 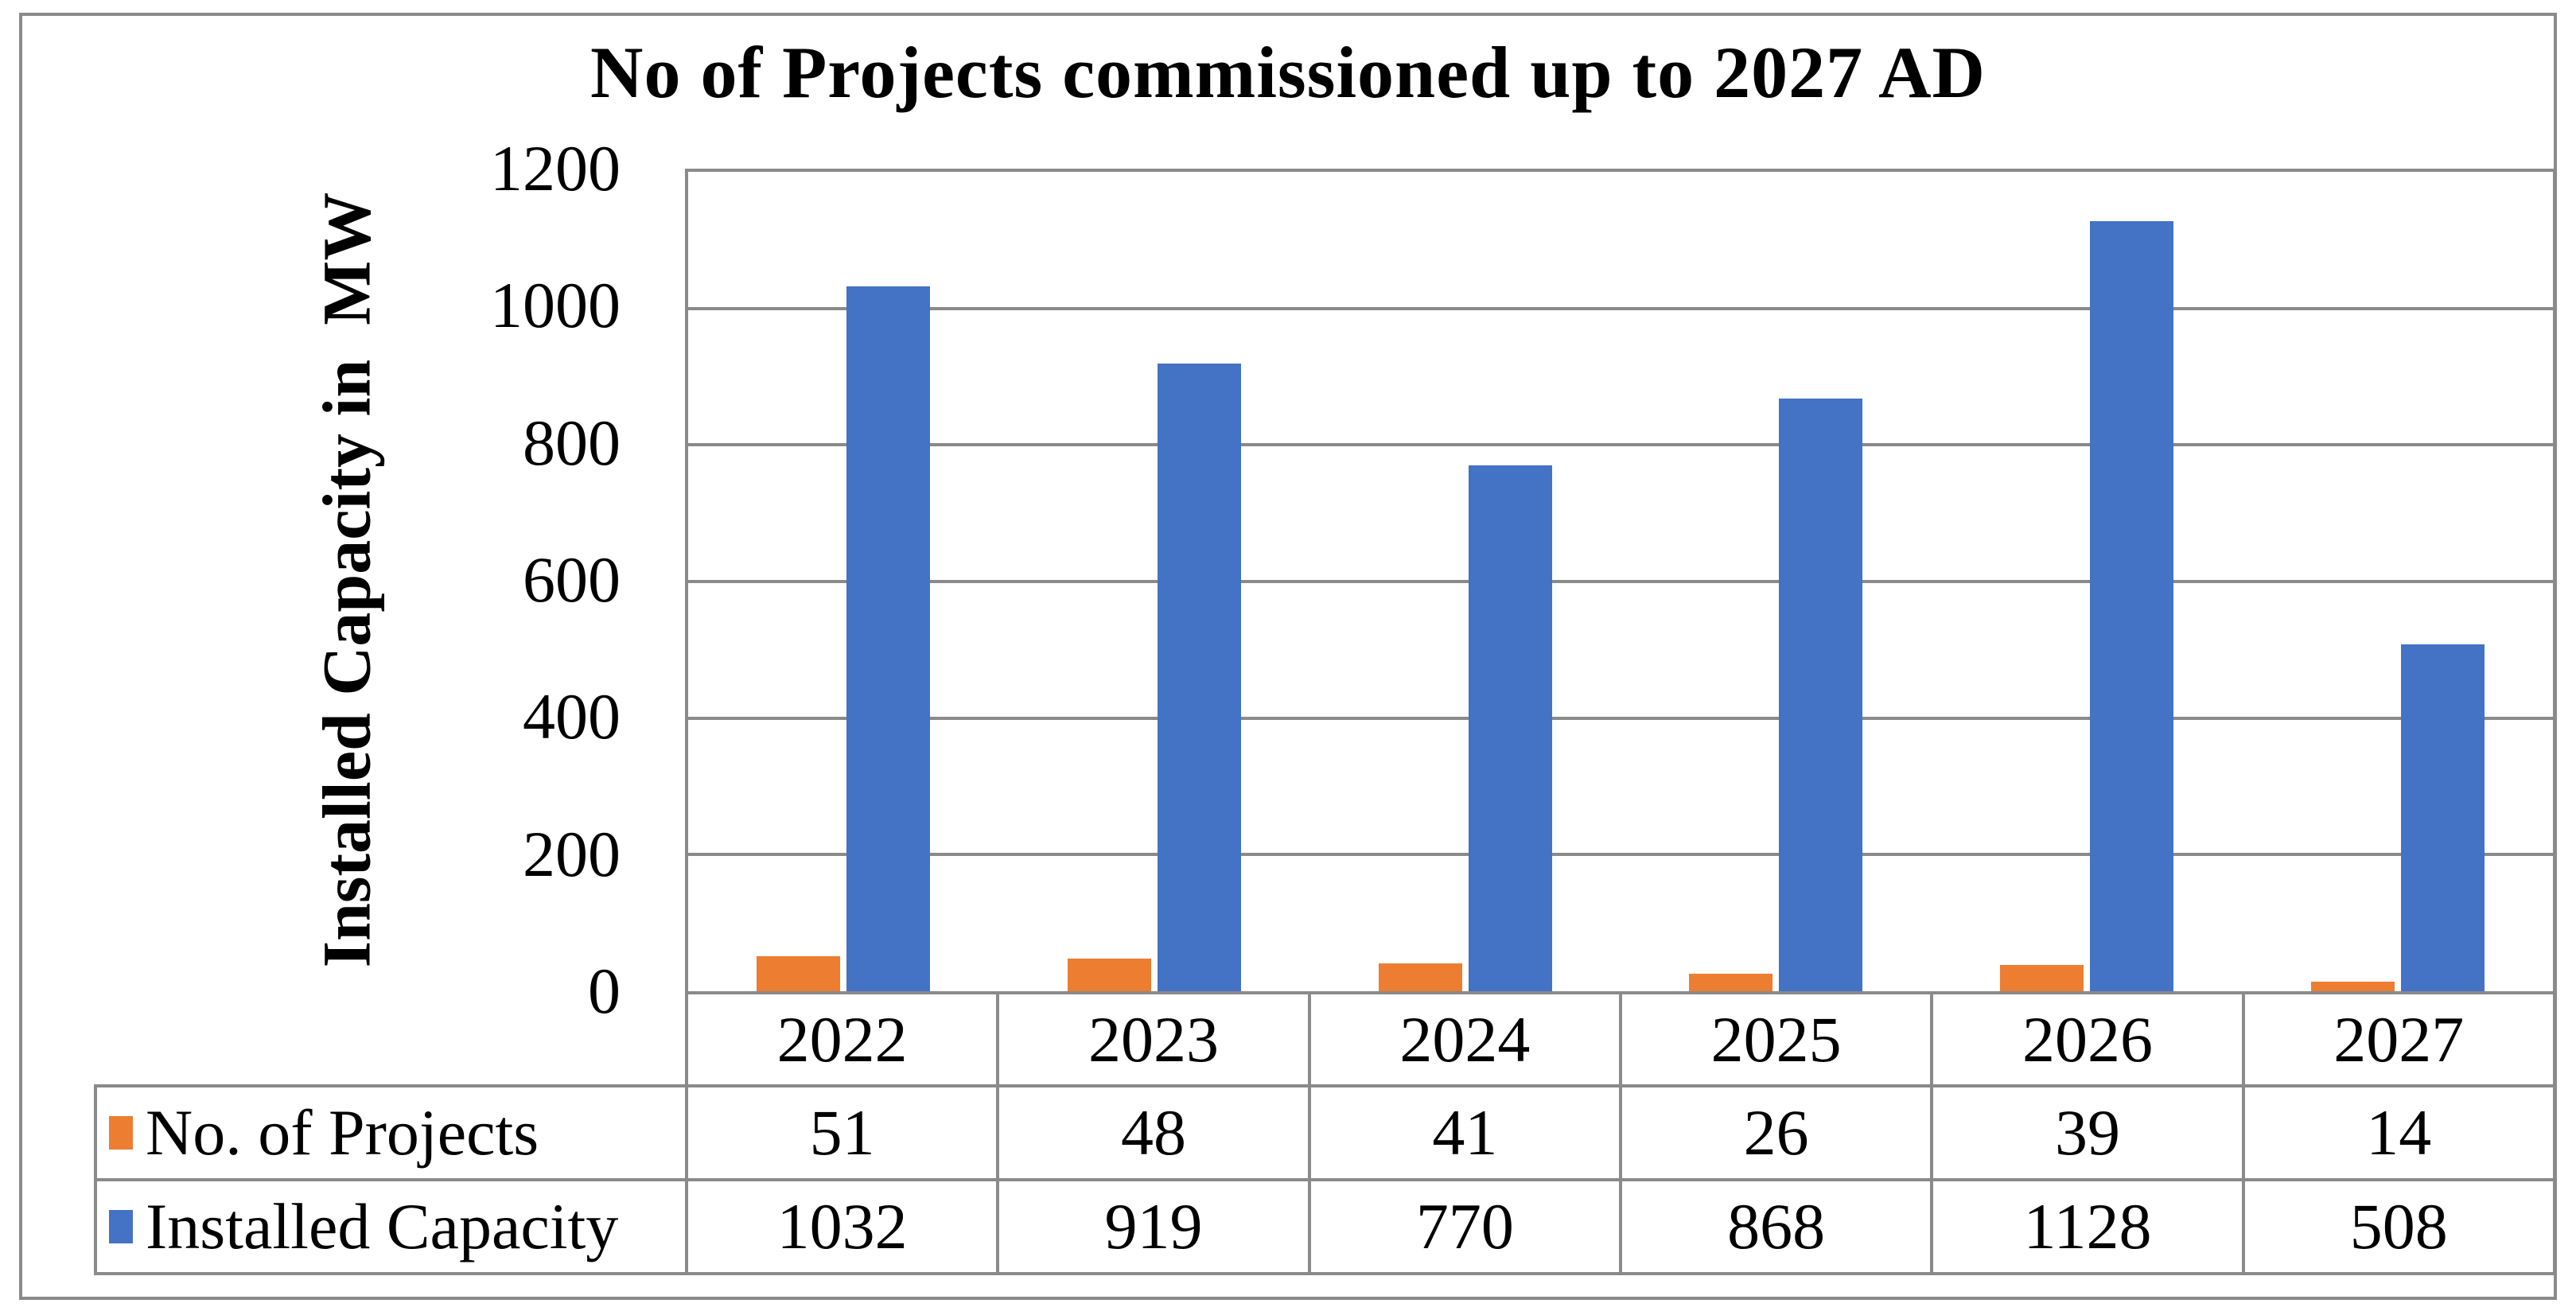 I want to click on column-2026, so click(x=2088, y=581).